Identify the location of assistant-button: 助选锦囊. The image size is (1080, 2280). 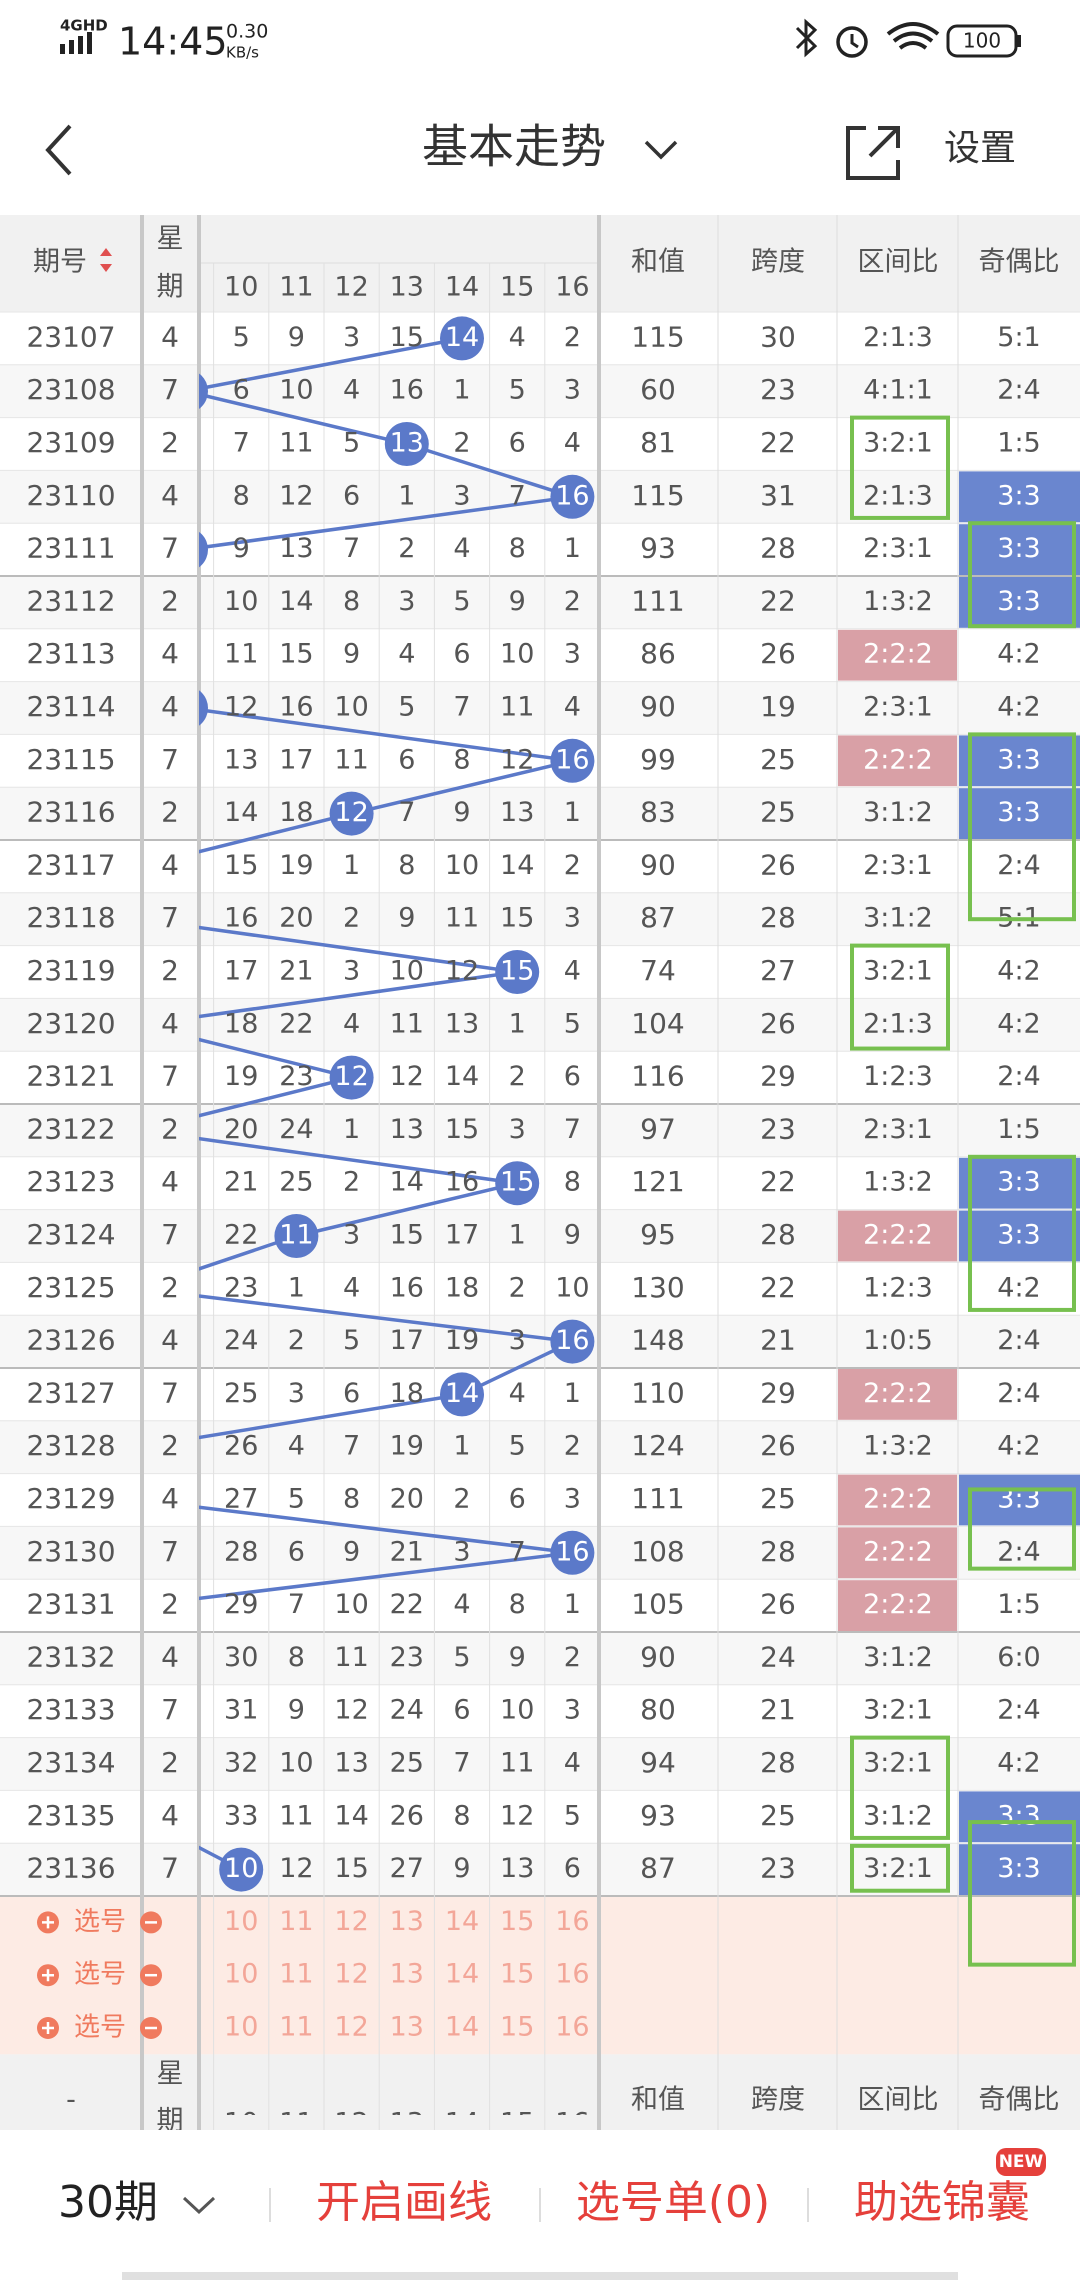
(942, 2202).